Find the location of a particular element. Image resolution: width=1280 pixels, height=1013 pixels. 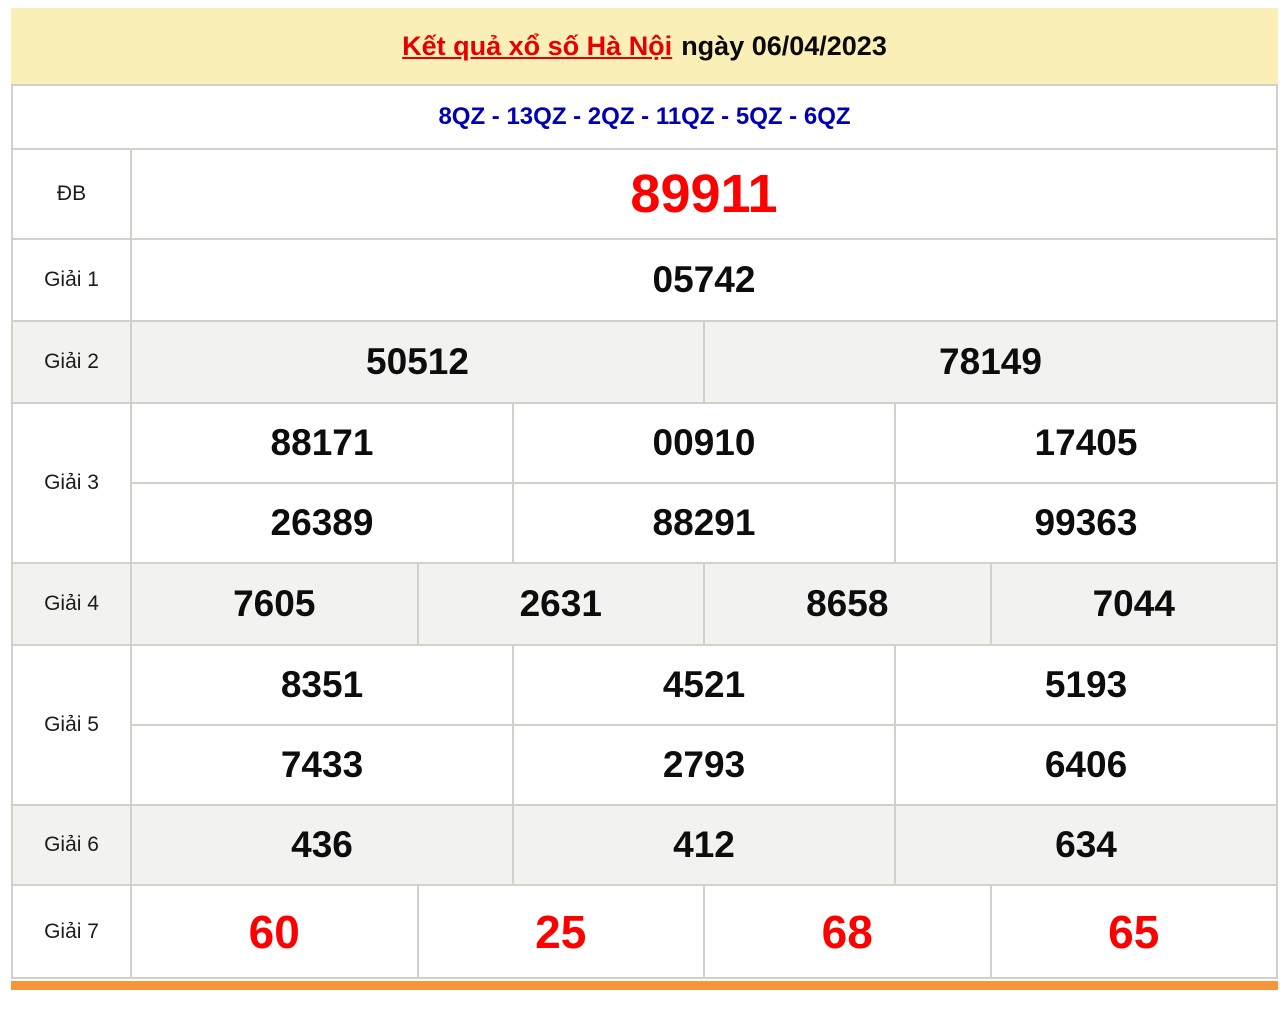

prize-number: 88171 is located at coordinates (322, 443).